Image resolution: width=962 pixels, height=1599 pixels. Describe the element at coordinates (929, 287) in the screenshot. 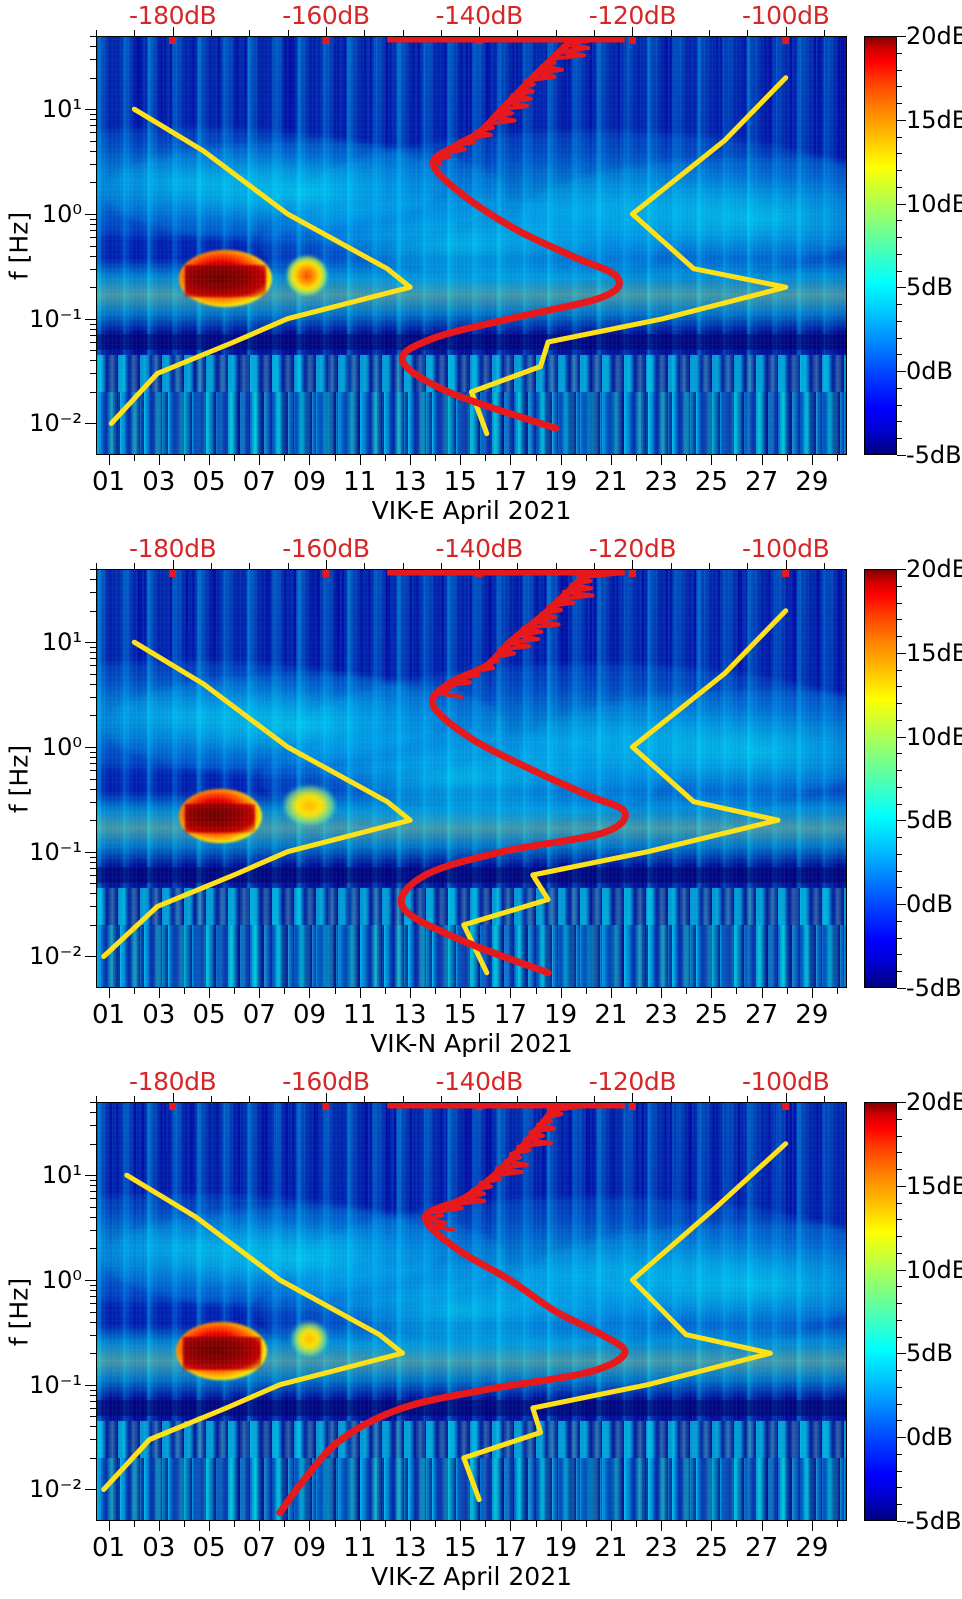

I see `colorbar-tick-label: 5dB` at that location.